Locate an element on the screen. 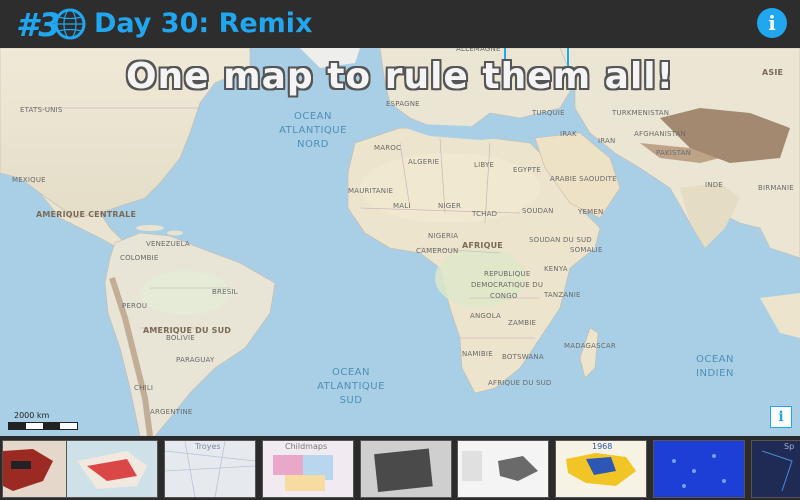 The height and width of the screenshot is (500, 800). country-label: NAMIBIE is located at coordinates (477, 354).